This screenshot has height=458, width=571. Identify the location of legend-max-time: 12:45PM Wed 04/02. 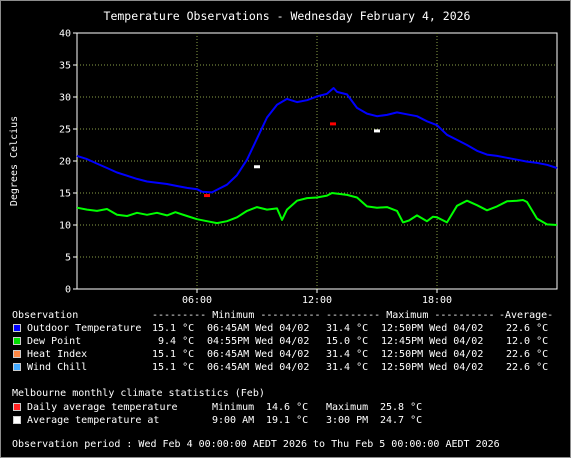
(432, 341).